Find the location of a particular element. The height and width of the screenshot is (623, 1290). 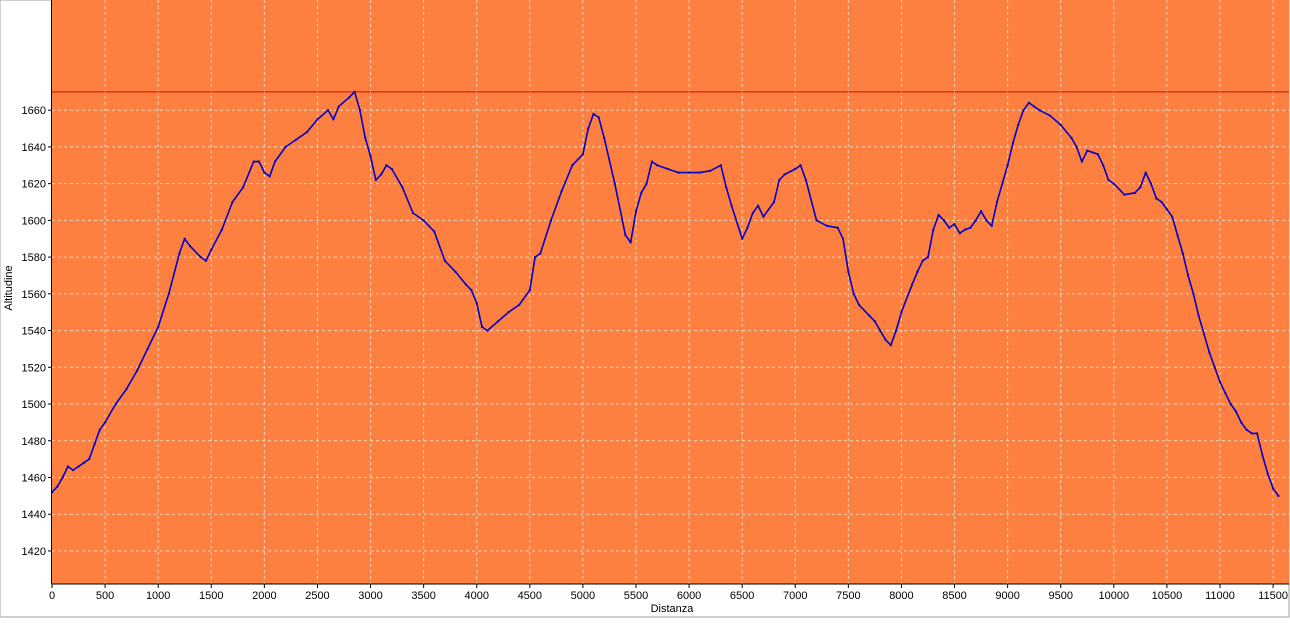

y-tick-label: 1640 is located at coordinates (34, 148).